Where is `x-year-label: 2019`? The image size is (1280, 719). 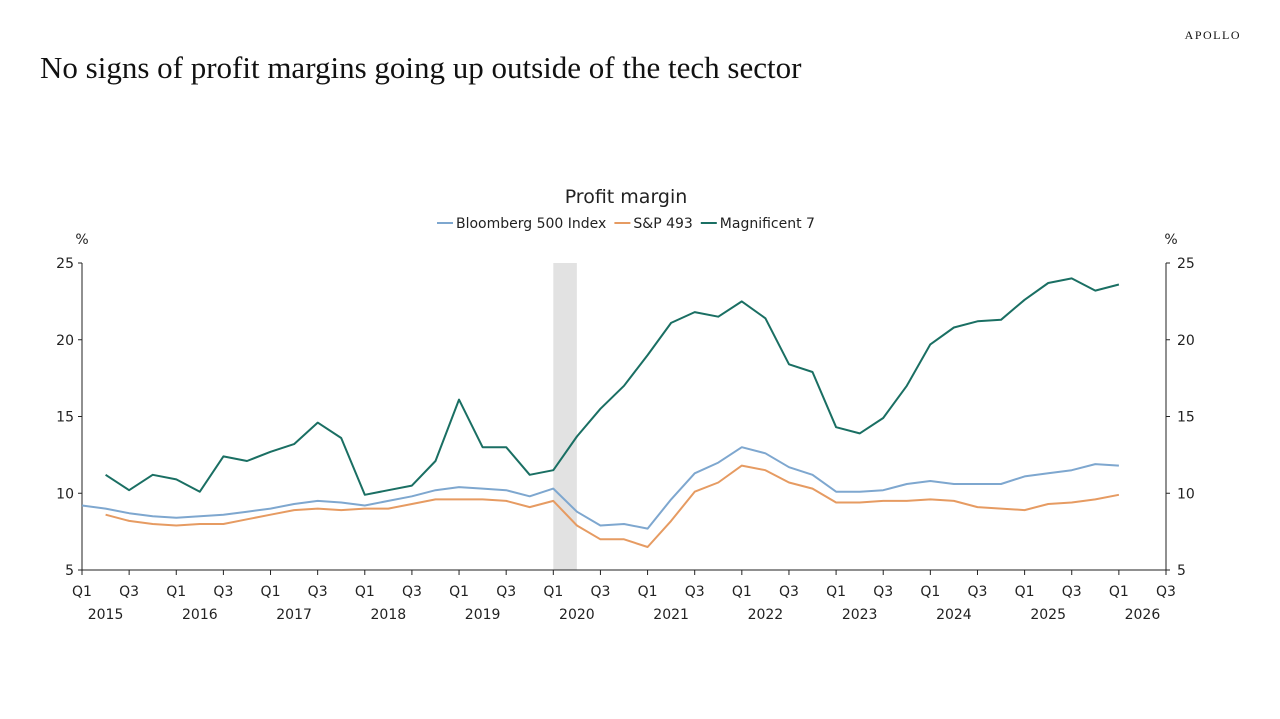
x-year-label: 2019 is located at coordinates (483, 615).